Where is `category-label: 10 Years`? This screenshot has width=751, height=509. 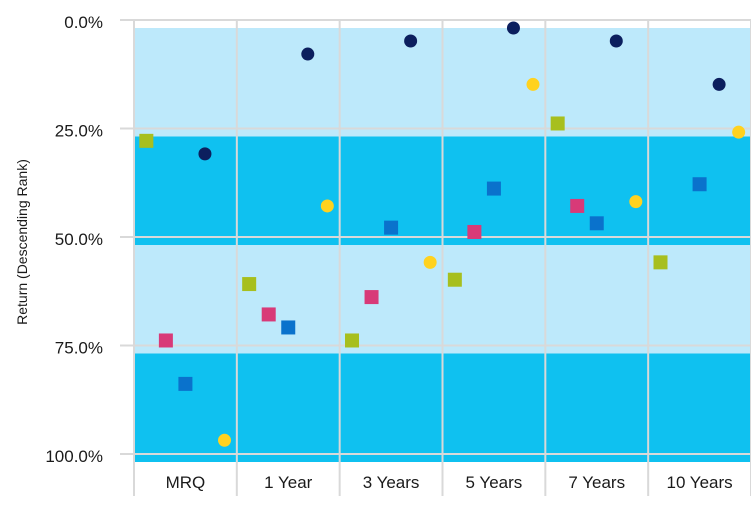
category-label: 10 Years is located at coordinates (699, 482).